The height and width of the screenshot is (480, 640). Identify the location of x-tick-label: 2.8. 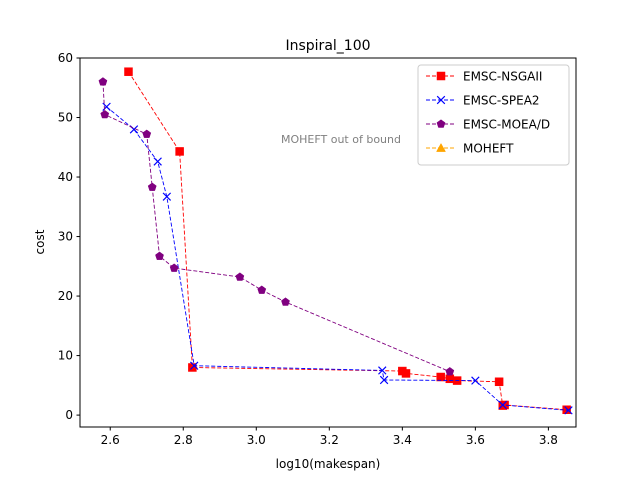
(183, 440).